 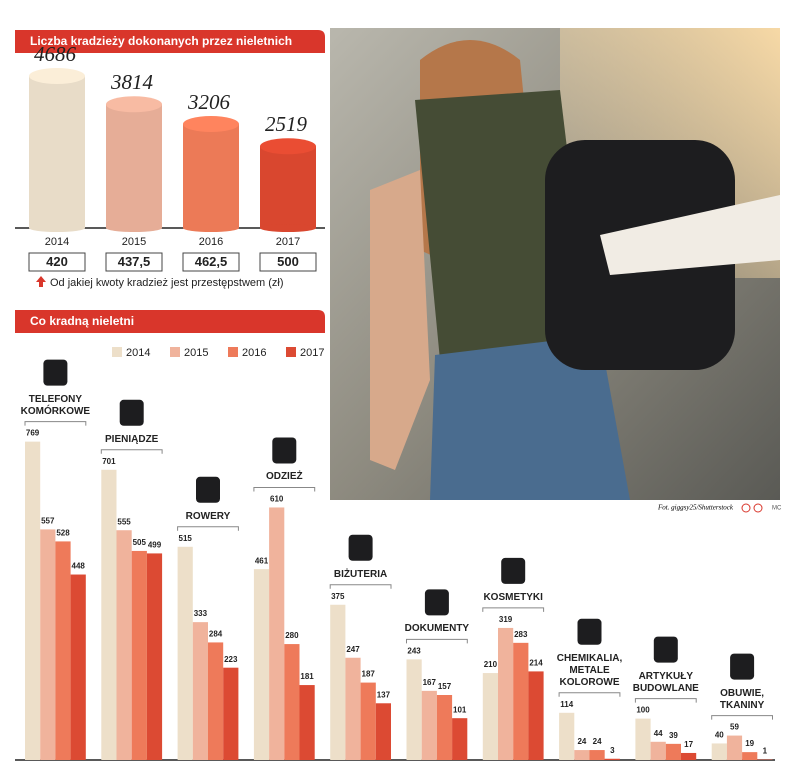 I want to click on value-label: 610, so click(x=277, y=499).